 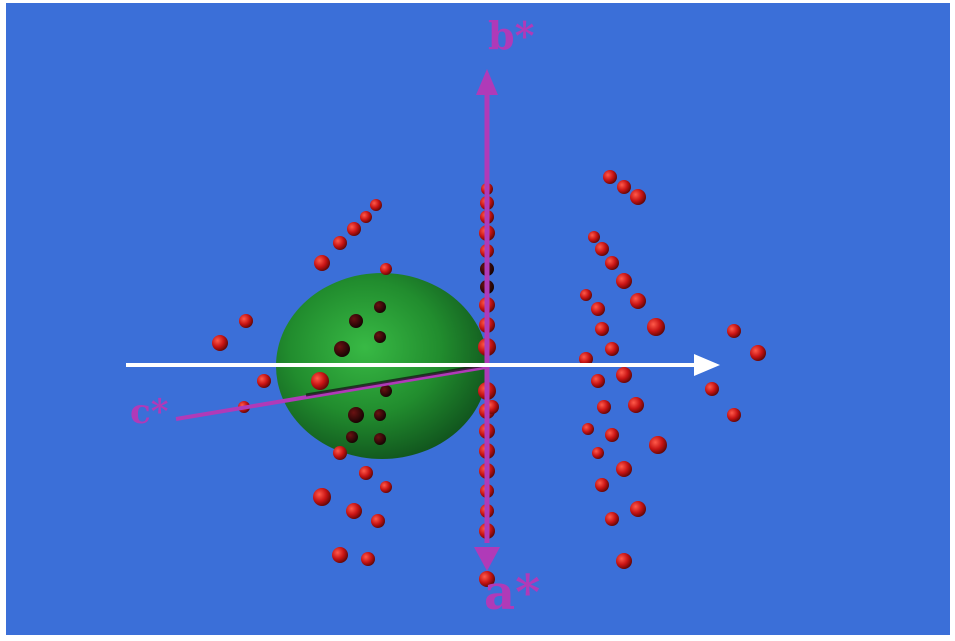 What do you see at coordinates (707, 365) in the screenshot?
I see `beam-arrowhead-icon` at bounding box center [707, 365].